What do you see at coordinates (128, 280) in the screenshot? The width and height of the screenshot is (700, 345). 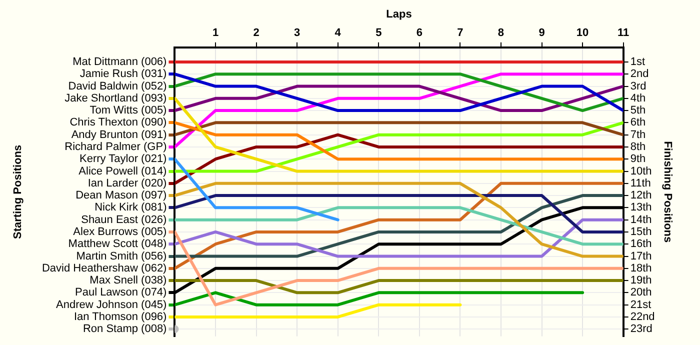 I see `legend-label: Max Snell (038)` at bounding box center [128, 280].